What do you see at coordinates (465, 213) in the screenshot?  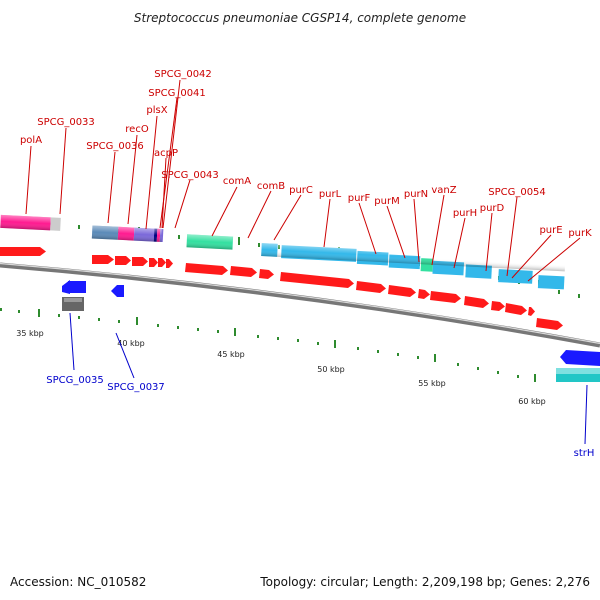 I see `gene-label-purH: purH` at bounding box center [465, 213].